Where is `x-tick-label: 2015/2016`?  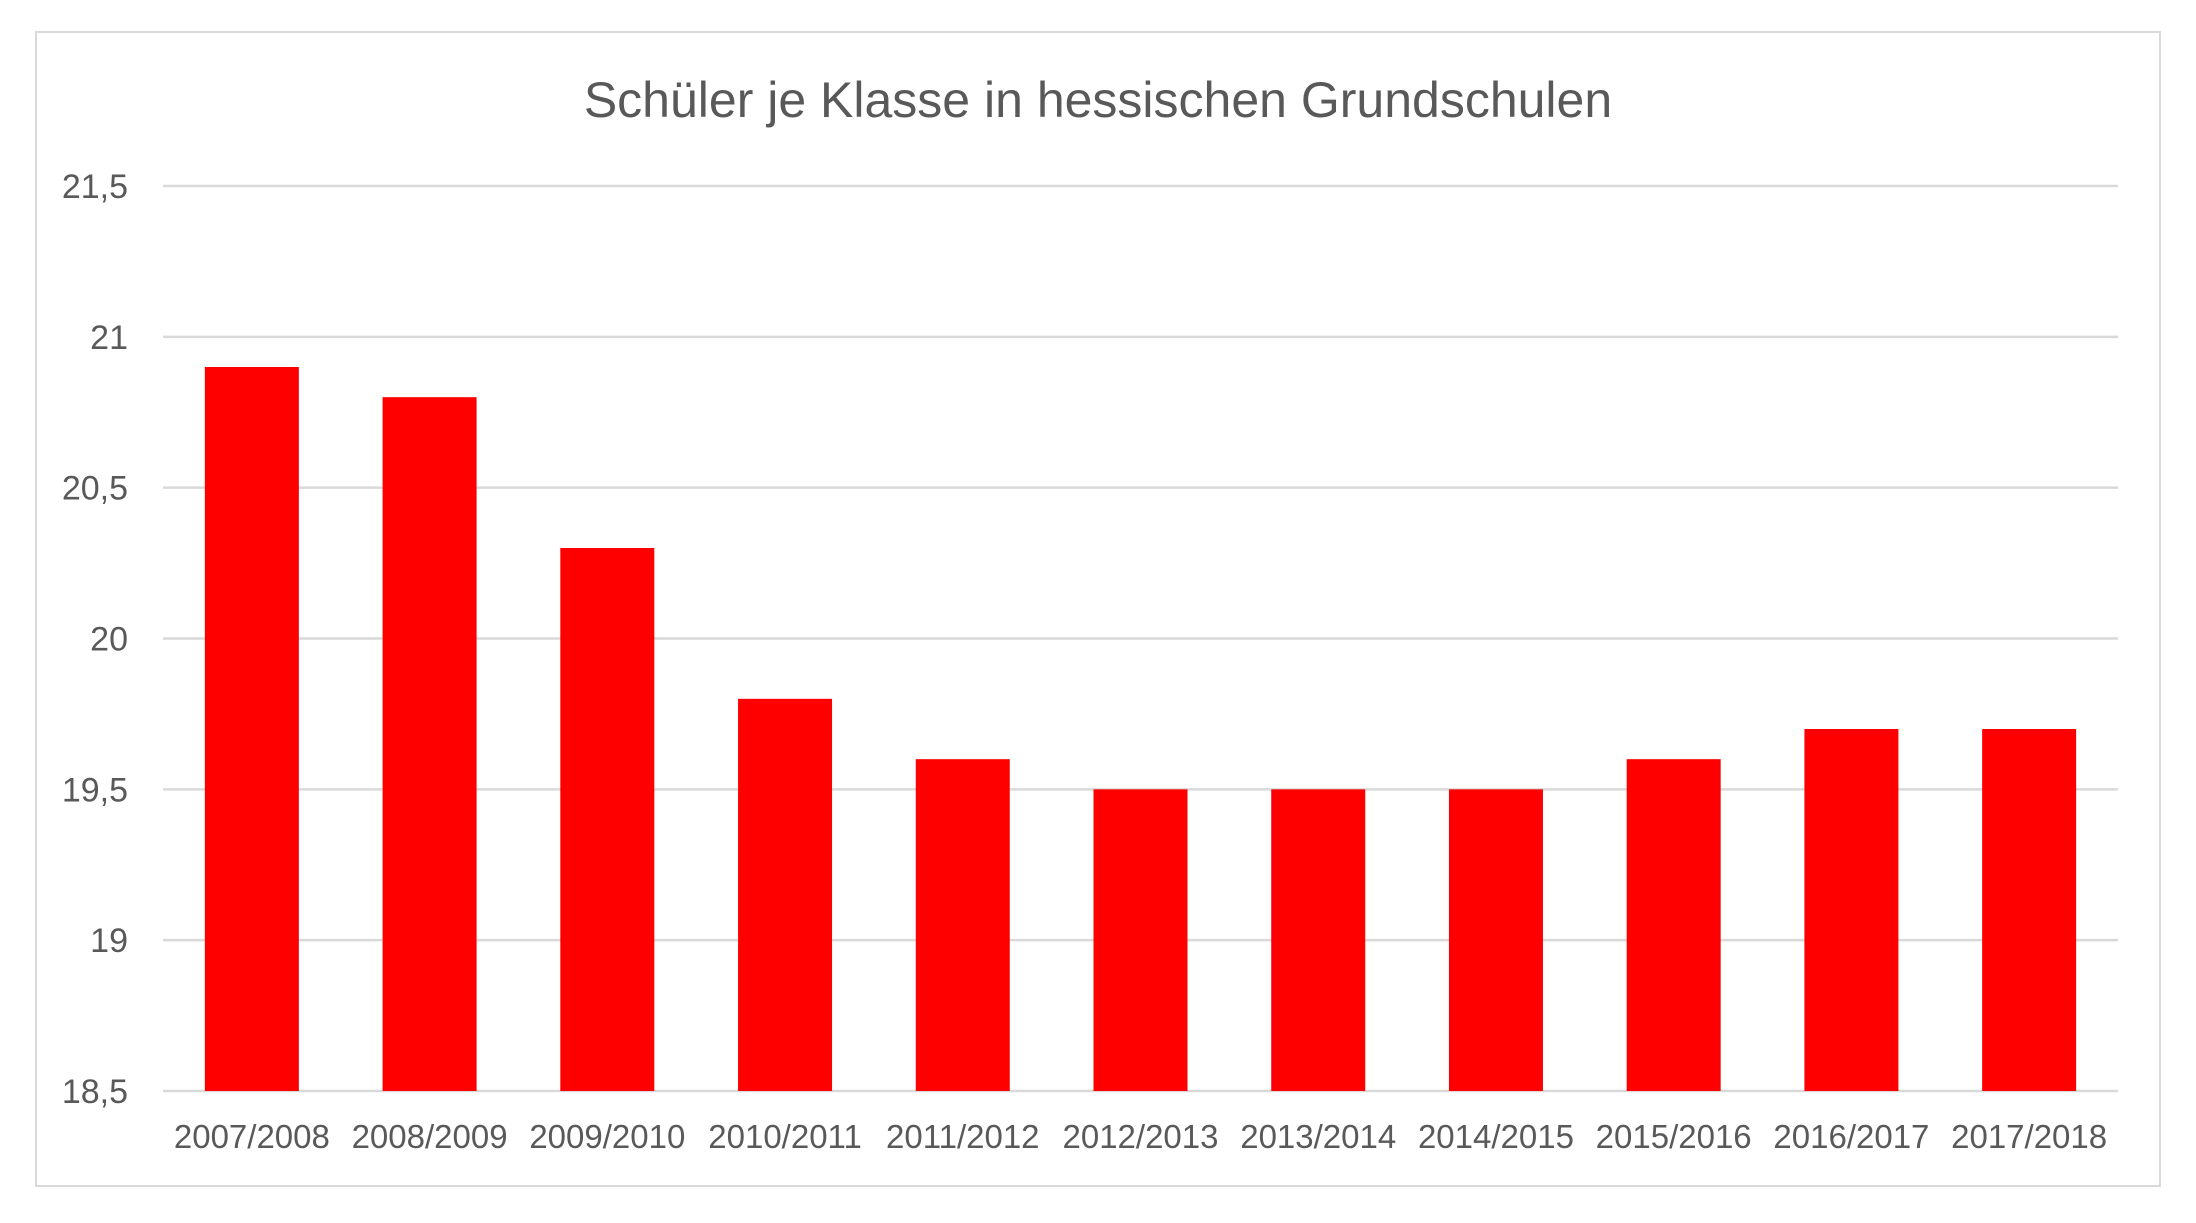 x-tick-label: 2015/2016 is located at coordinates (1674, 1136).